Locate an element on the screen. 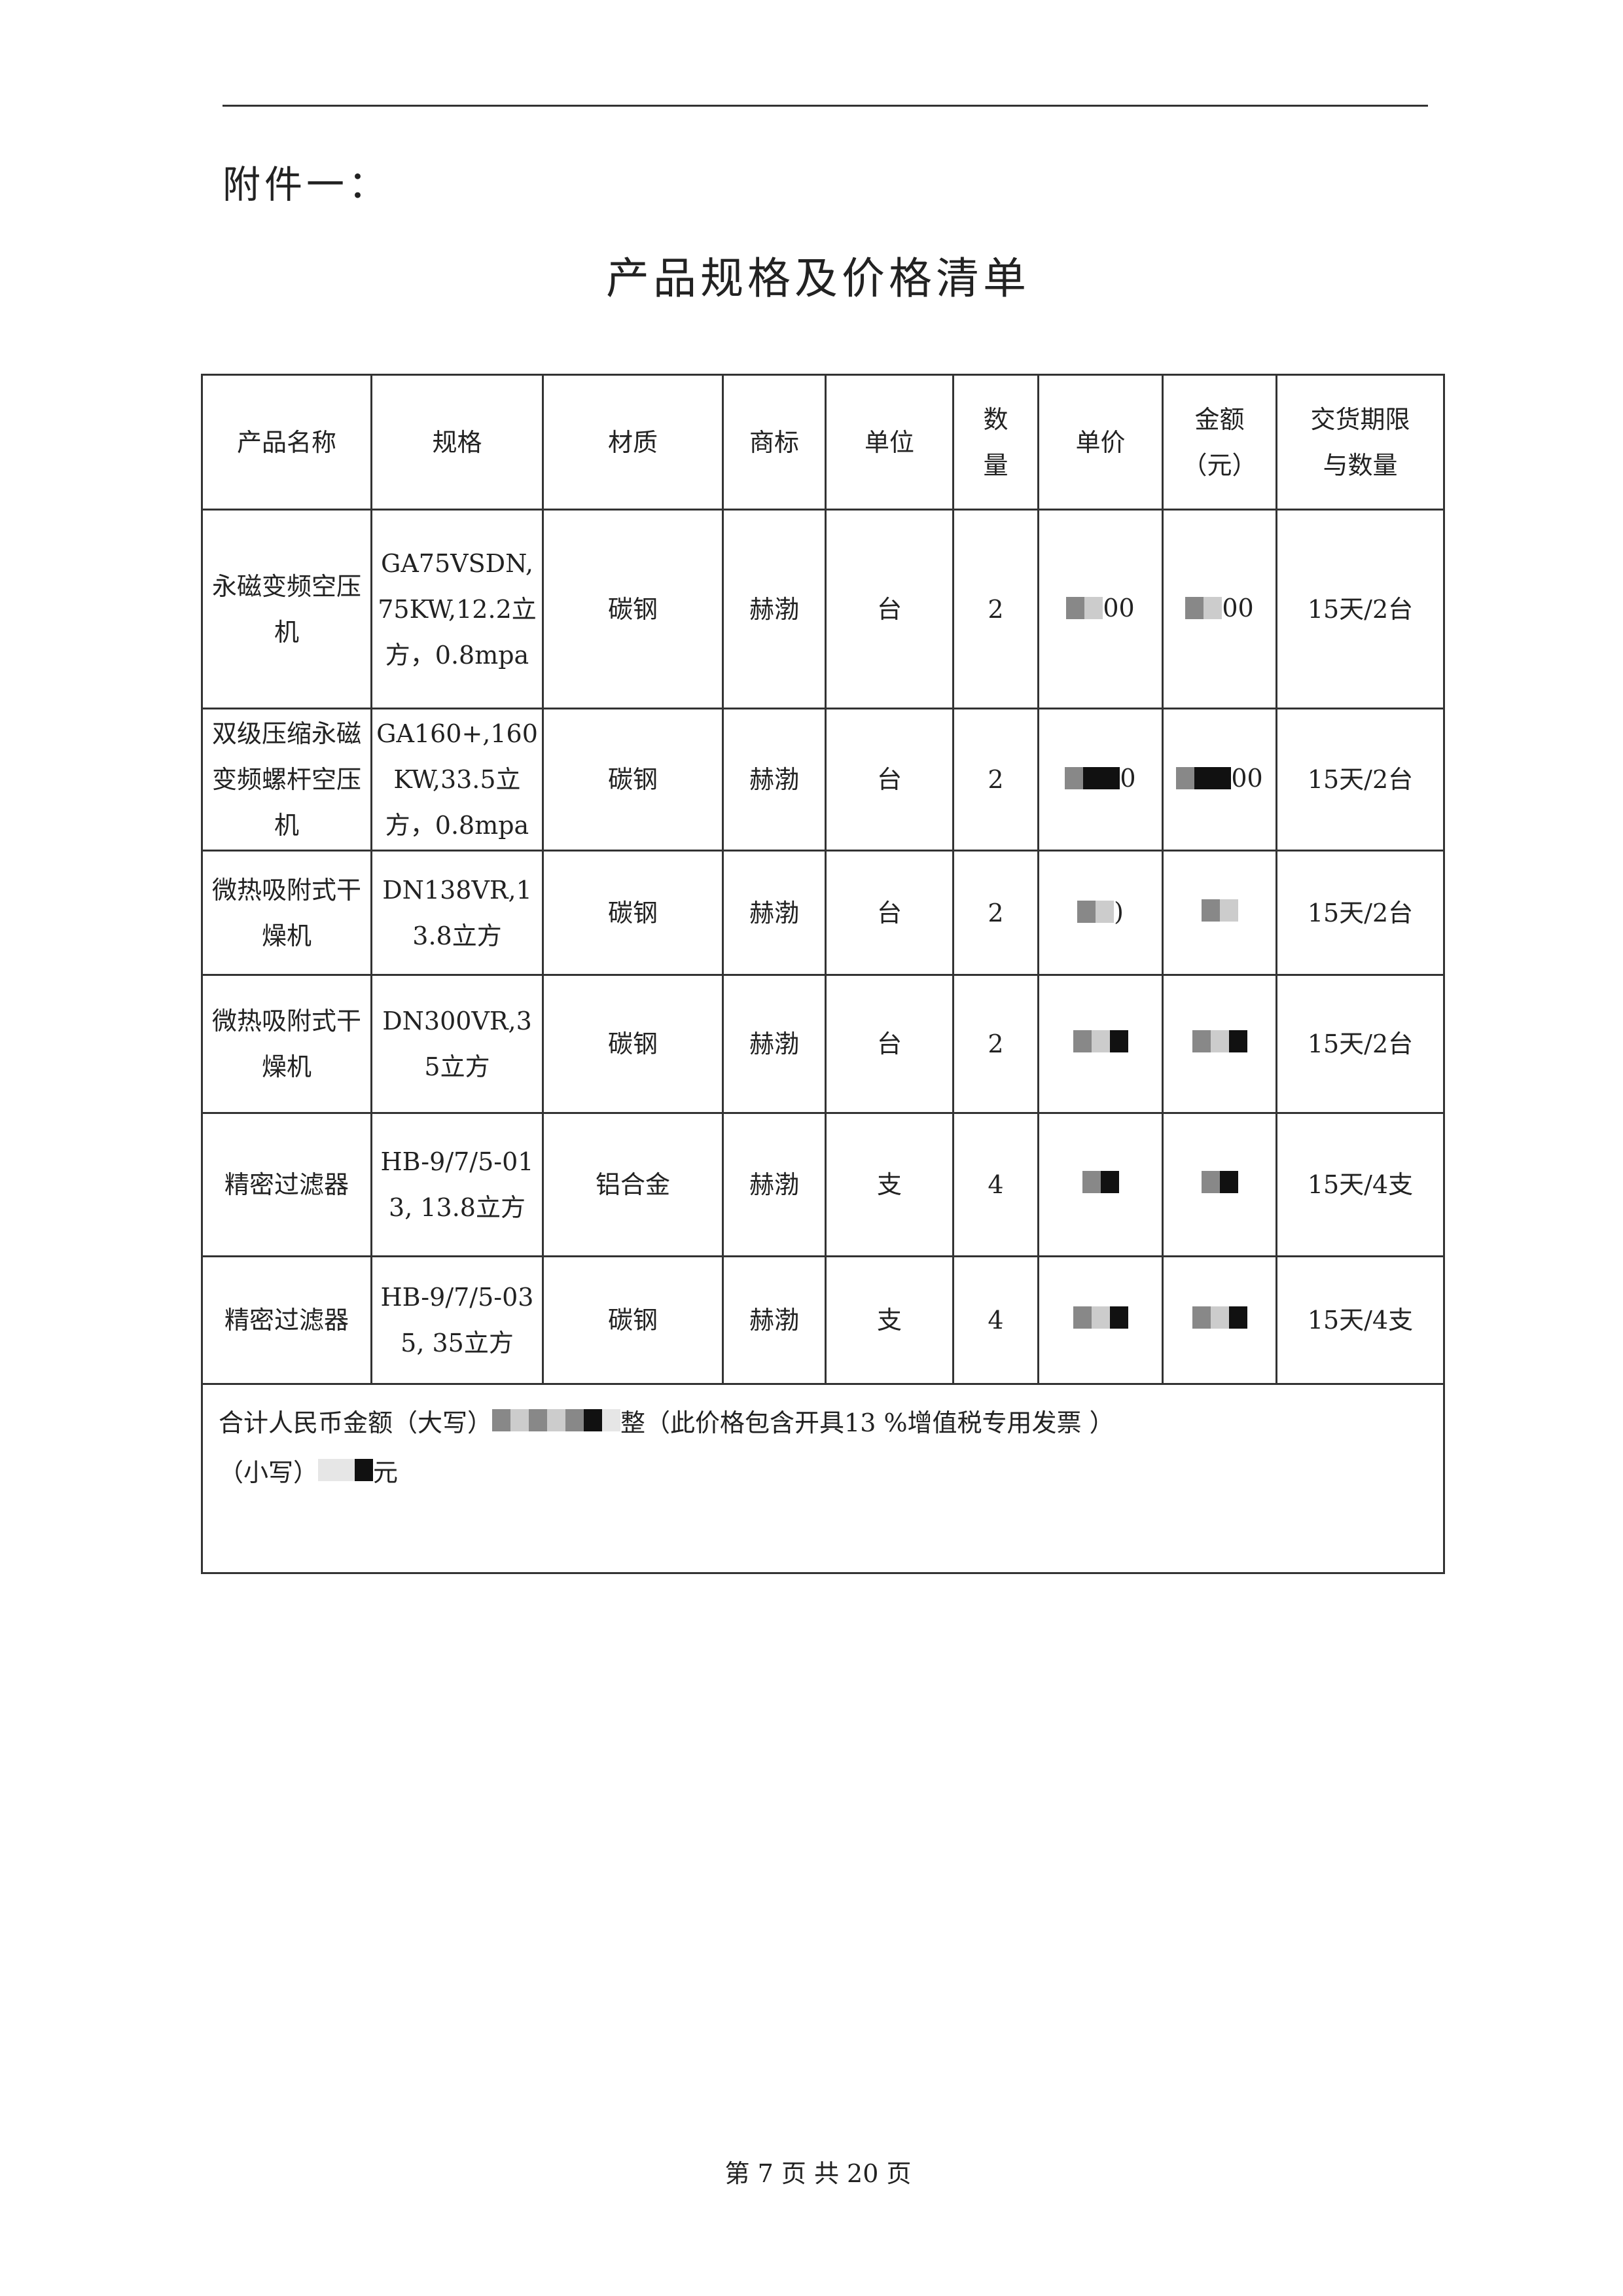  table-header-row: 产品名称 规格 材质 商标 单位 数量 单价 金额（元） 交货期限与数量 is located at coordinates (823, 442).